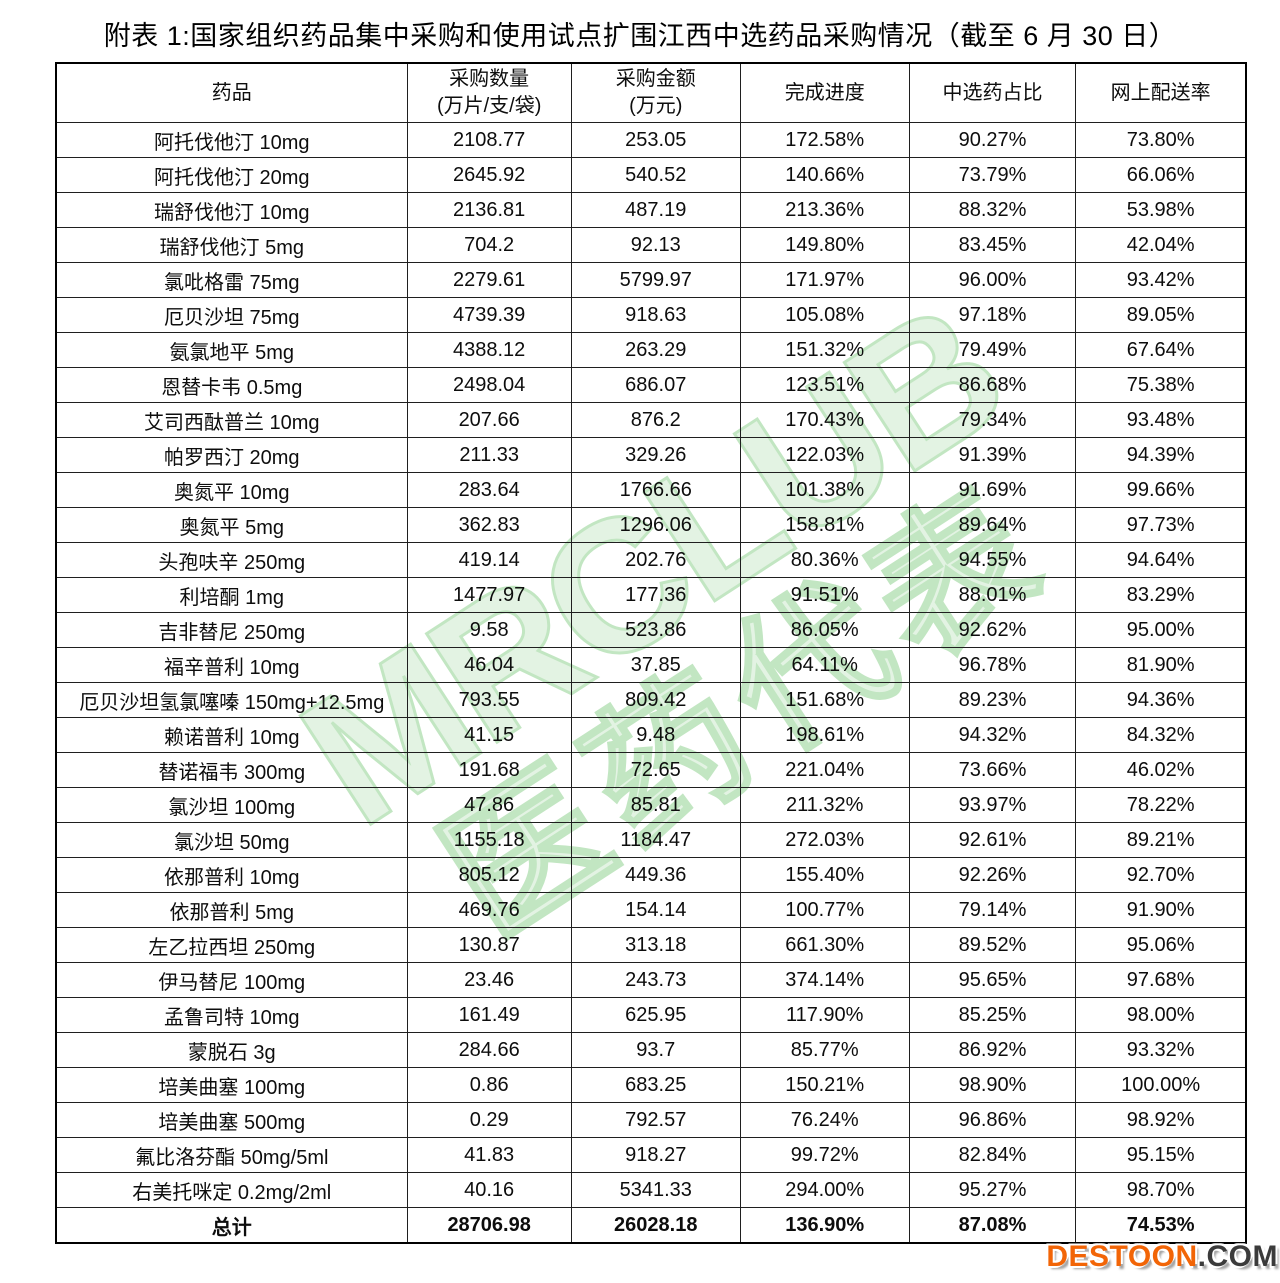 The image size is (1280, 1283). I want to click on cell-value: 2279.61, so click(489, 280).